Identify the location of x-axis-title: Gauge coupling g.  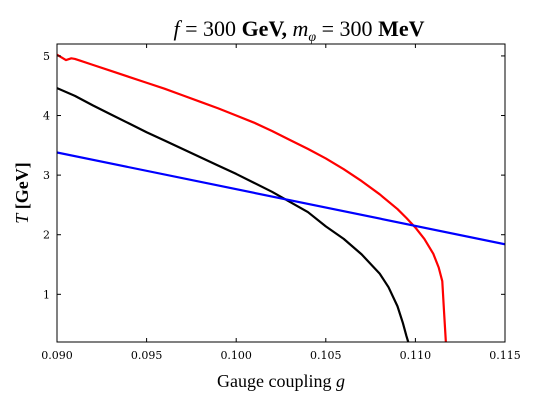
(281, 381).